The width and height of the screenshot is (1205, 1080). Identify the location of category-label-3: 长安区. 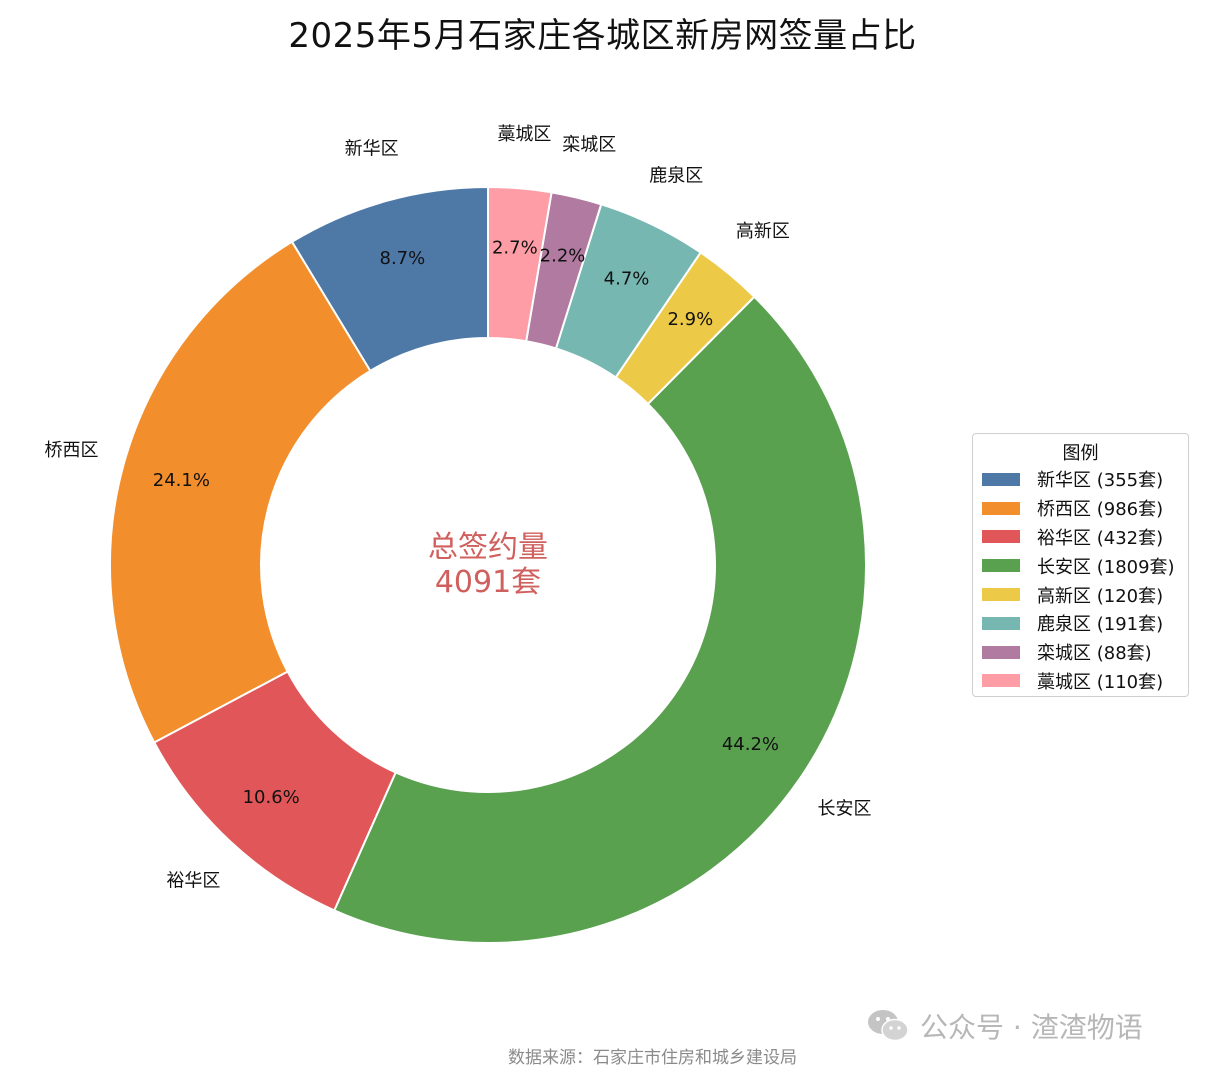
(845, 808).